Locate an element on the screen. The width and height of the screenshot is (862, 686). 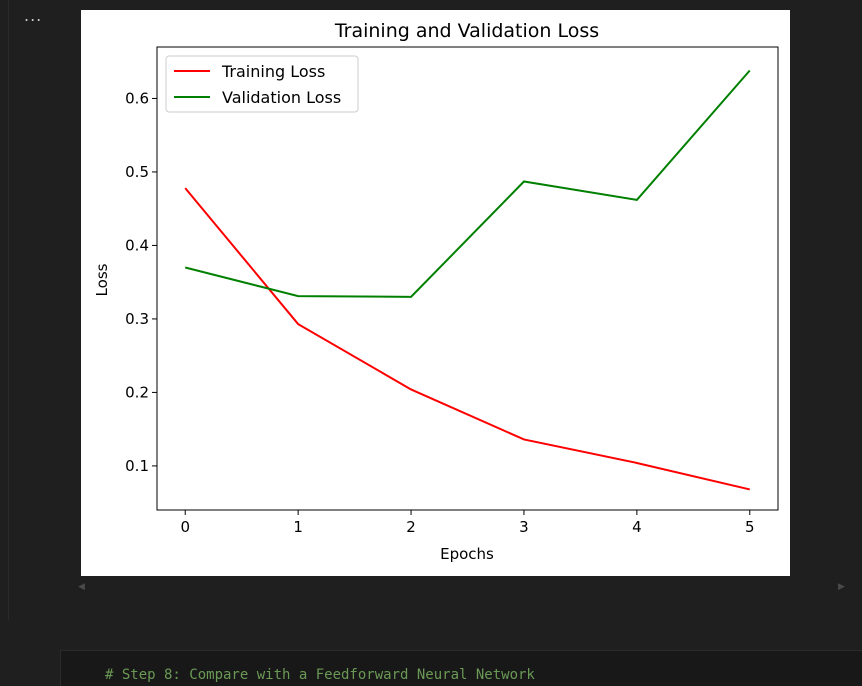
legend-box is located at coordinates (262, 84).